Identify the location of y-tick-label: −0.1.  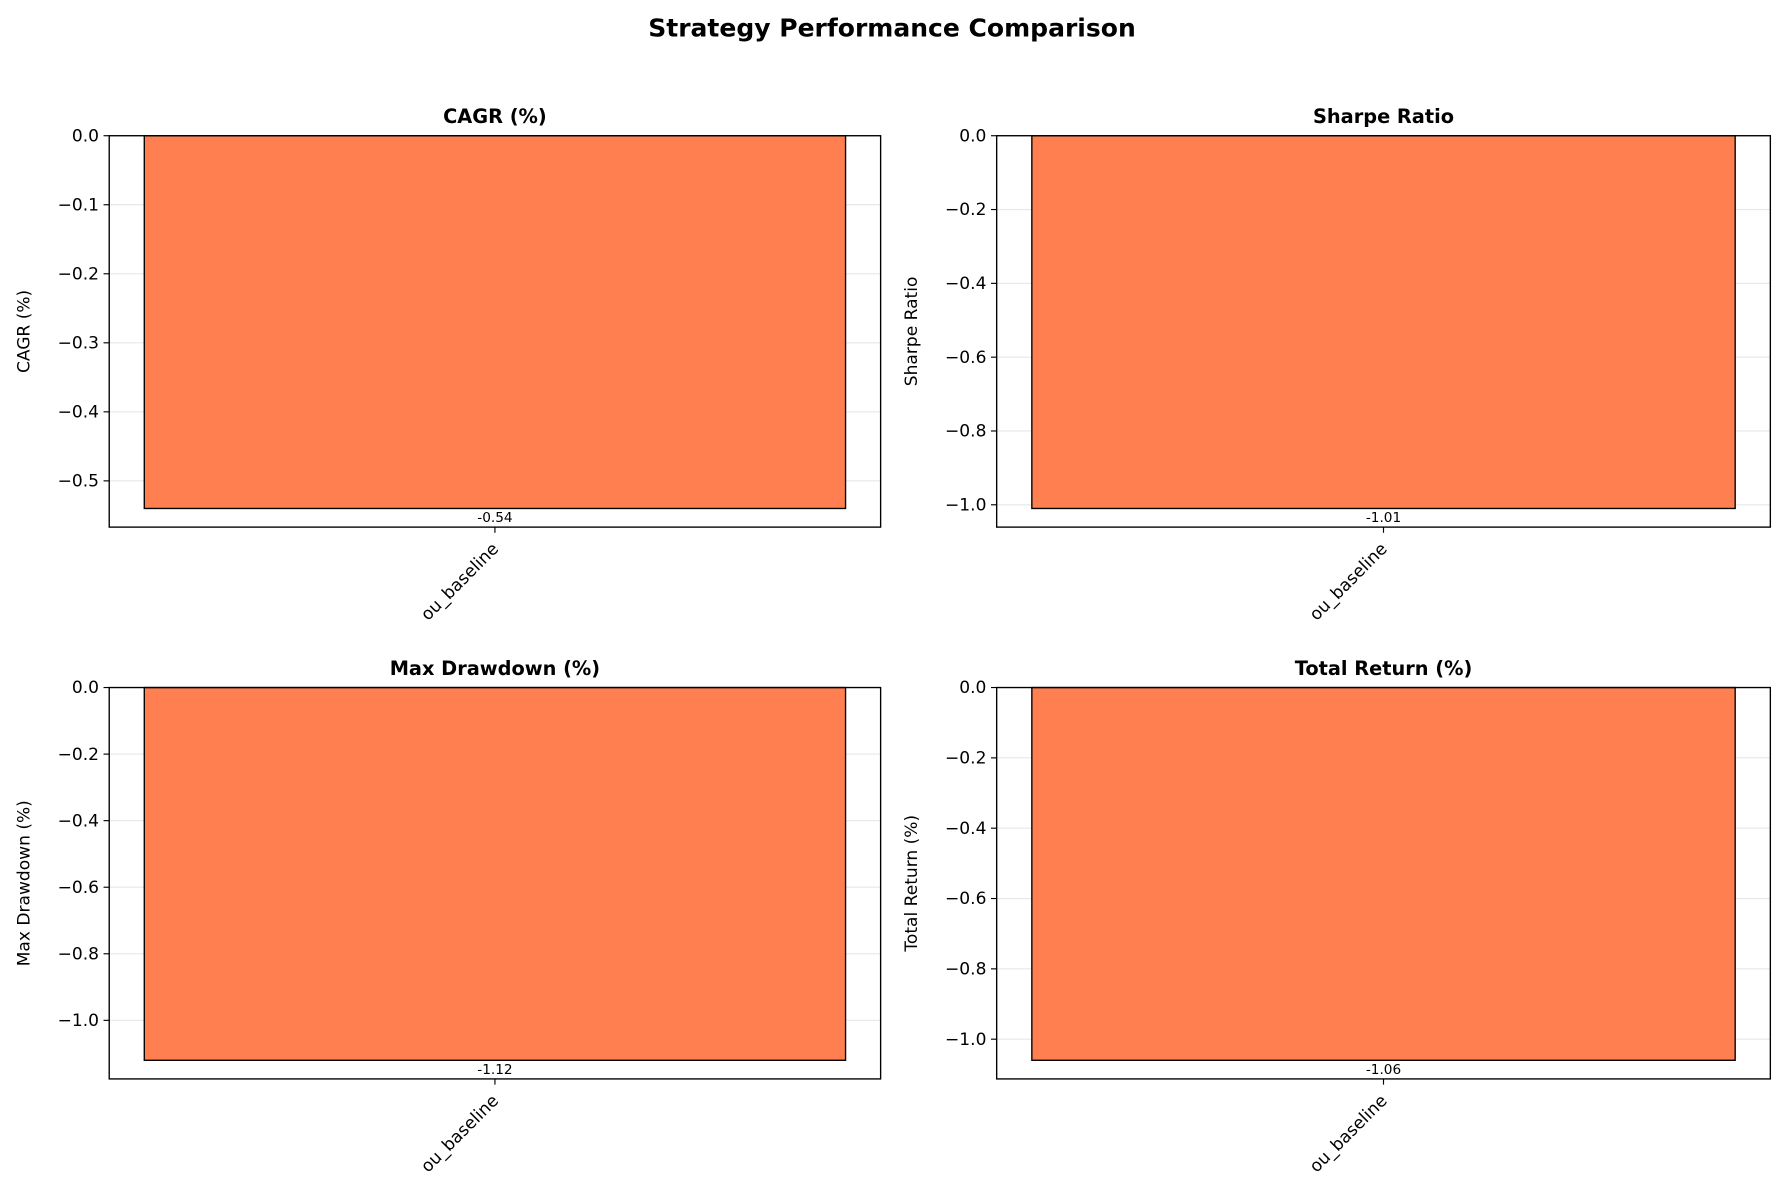
(78, 205).